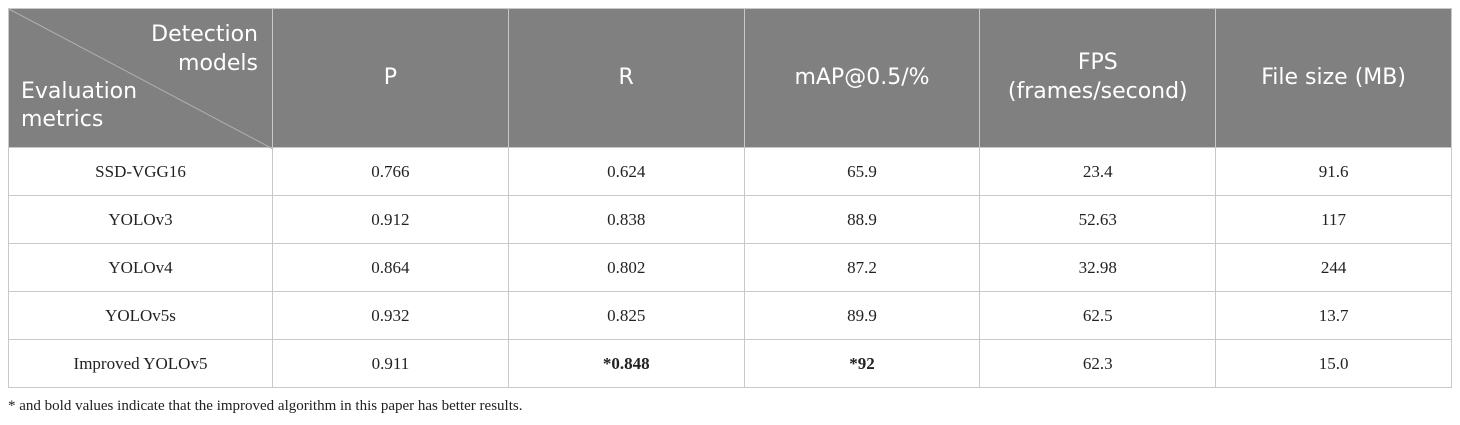 The height and width of the screenshot is (425, 1460). I want to click on row-header: YOLOv4, so click(140, 267).